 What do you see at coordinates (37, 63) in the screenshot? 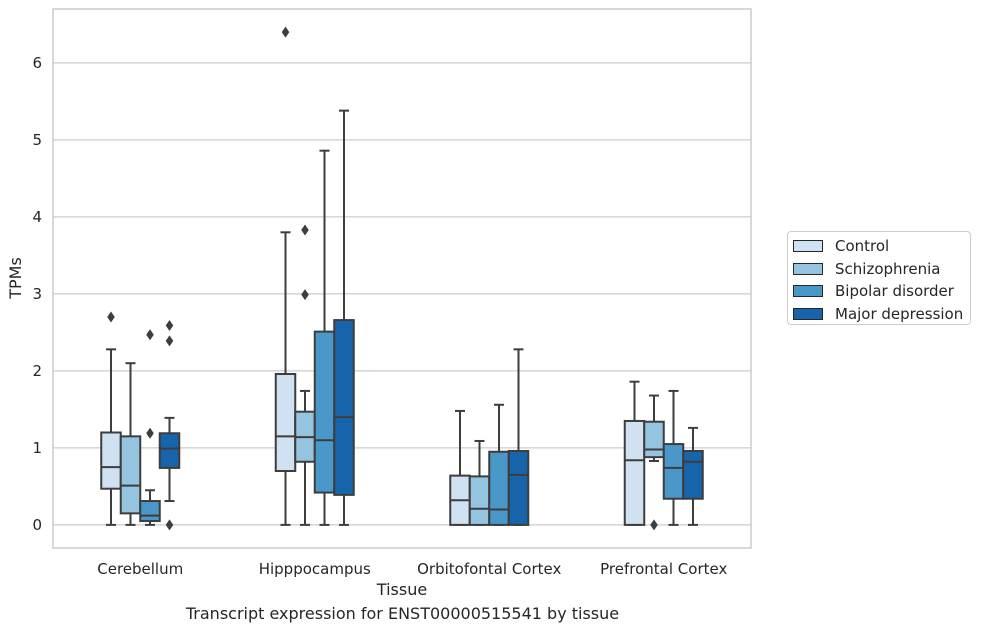
I see `y-tick-label: 6` at bounding box center [37, 63].